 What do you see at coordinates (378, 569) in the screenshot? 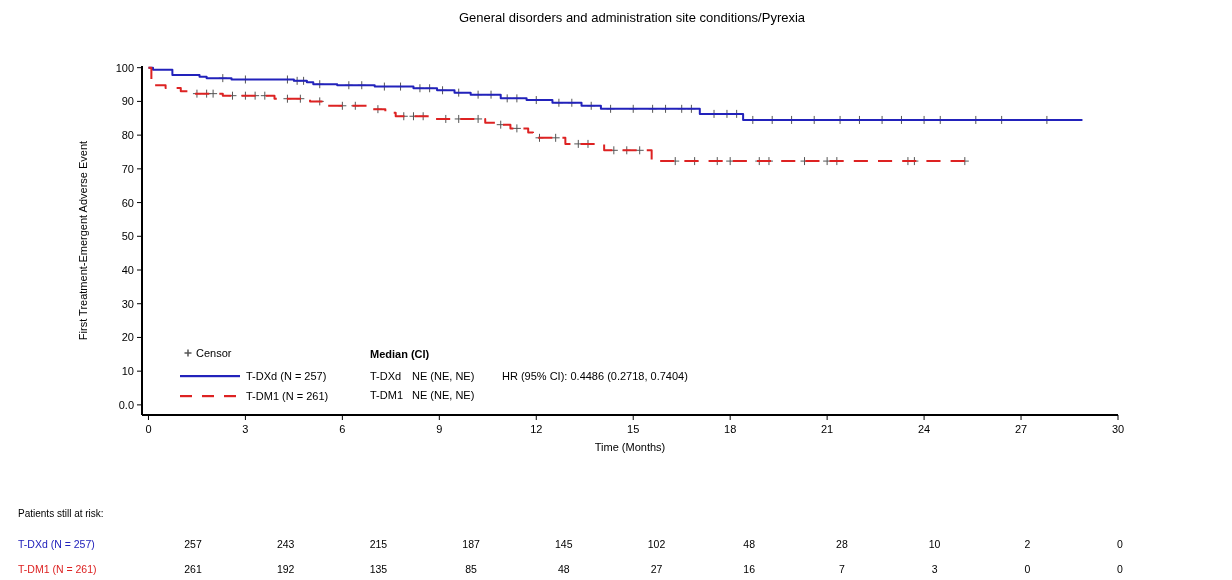
I see `text: 135` at bounding box center [378, 569].